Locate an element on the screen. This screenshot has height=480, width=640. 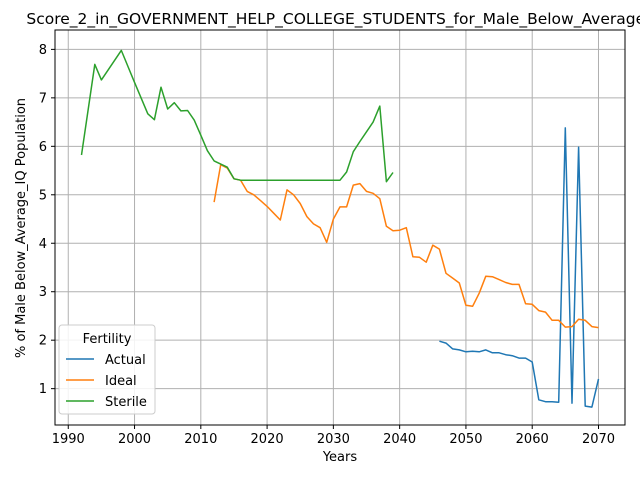
x-tick-label: 2070 is located at coordinates (598, 439).